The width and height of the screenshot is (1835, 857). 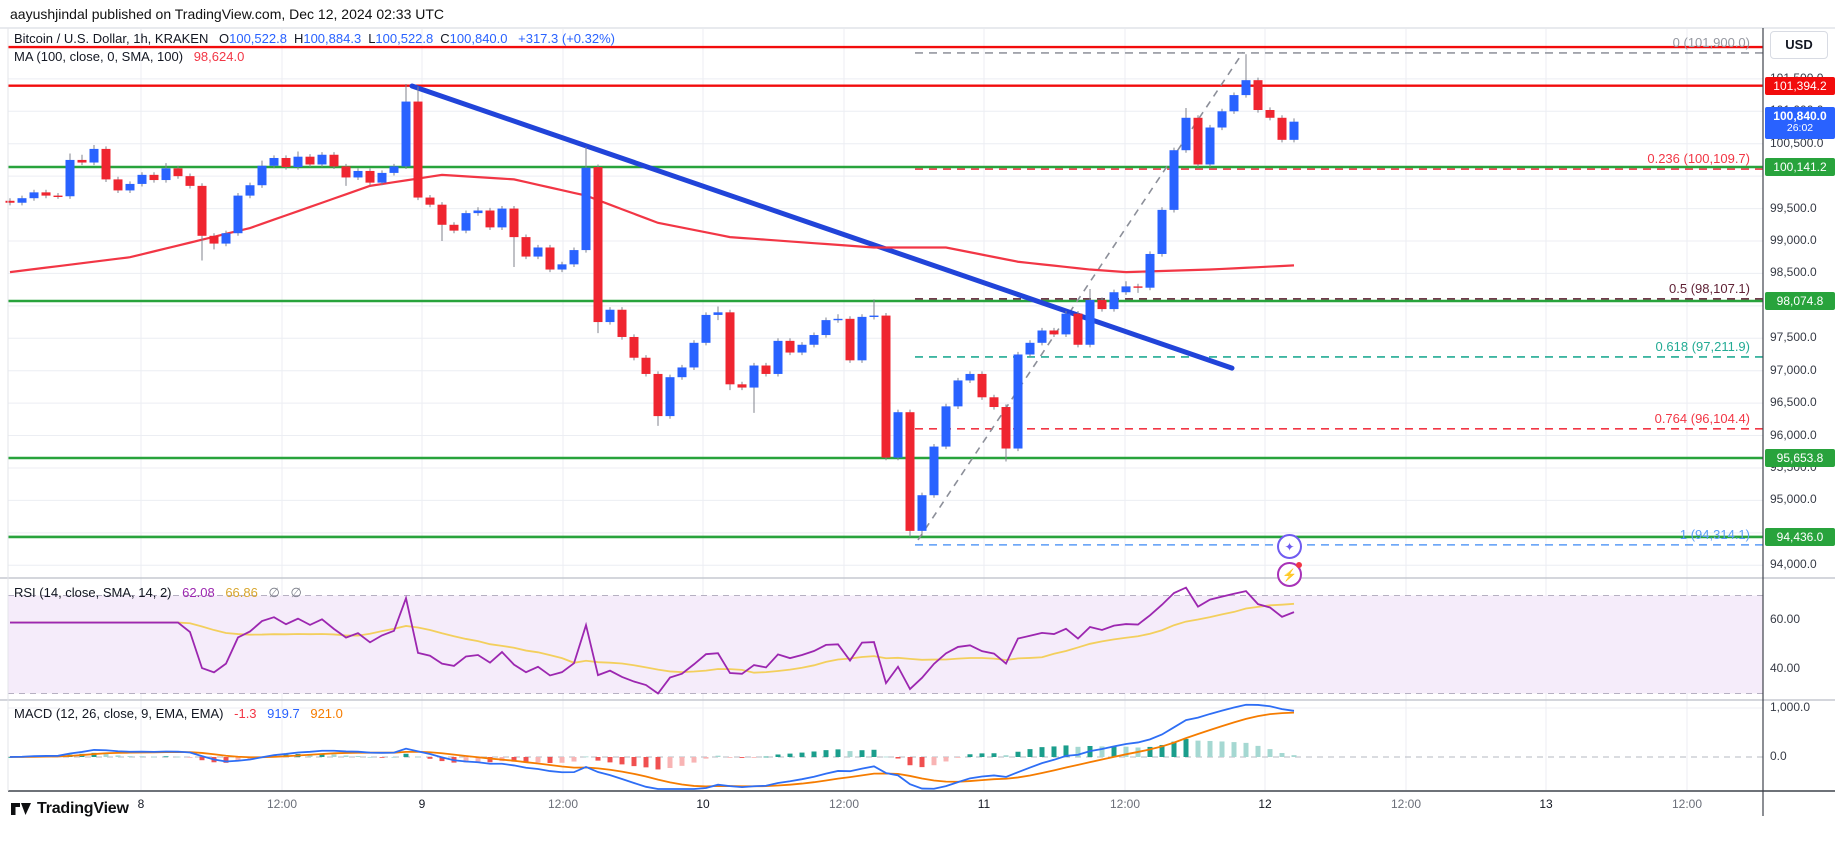 I want to click on rsi-band, so click(x=885, y=644).